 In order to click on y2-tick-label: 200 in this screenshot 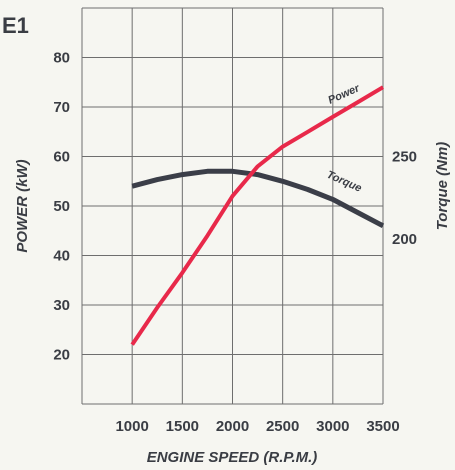, I will do `click(404, 239)`.